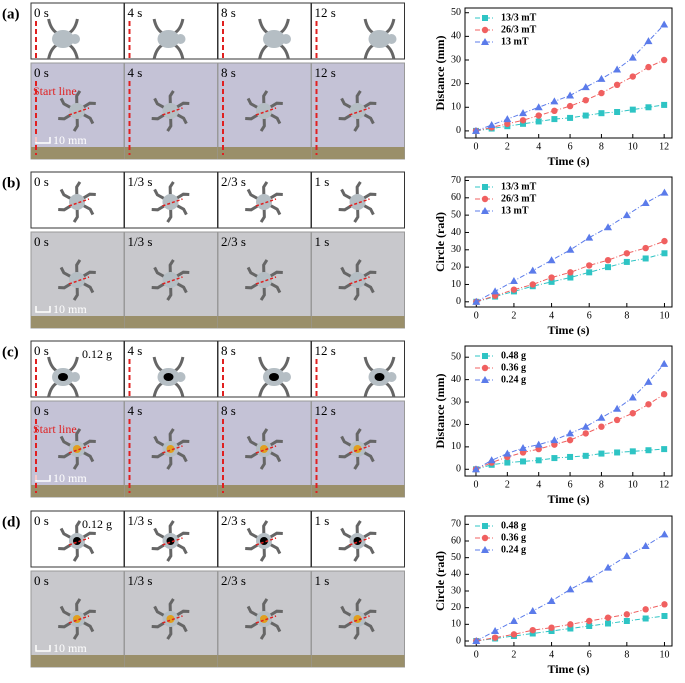 The width and height of the screenshot is (685, 683). What do you see at coordinates (456, 284) in the screenshot?
I see `y-tick-label: 10` at bounding box center [456, 284].